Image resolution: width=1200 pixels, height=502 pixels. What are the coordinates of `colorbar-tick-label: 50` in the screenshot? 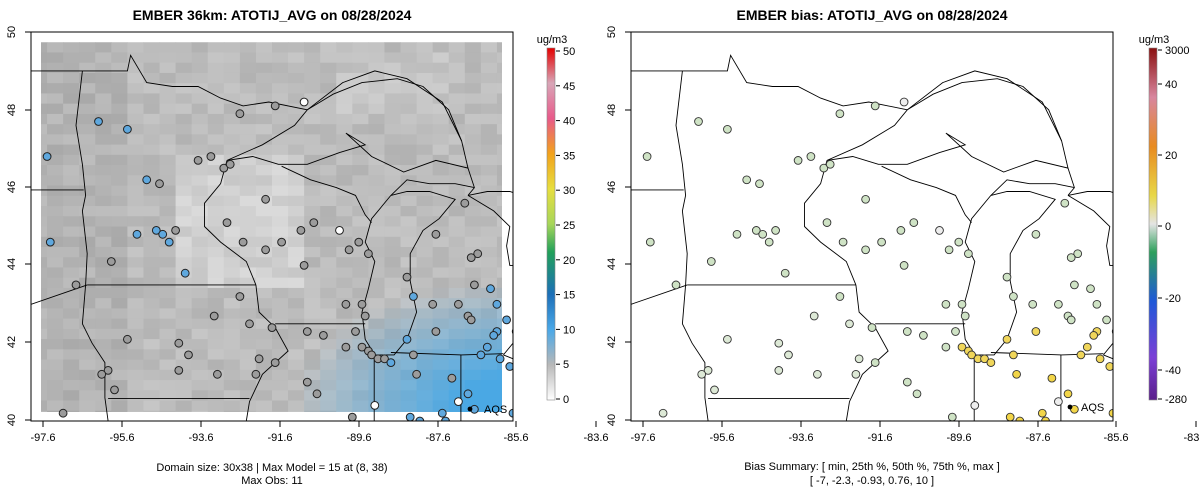 It's located at (569, 52).